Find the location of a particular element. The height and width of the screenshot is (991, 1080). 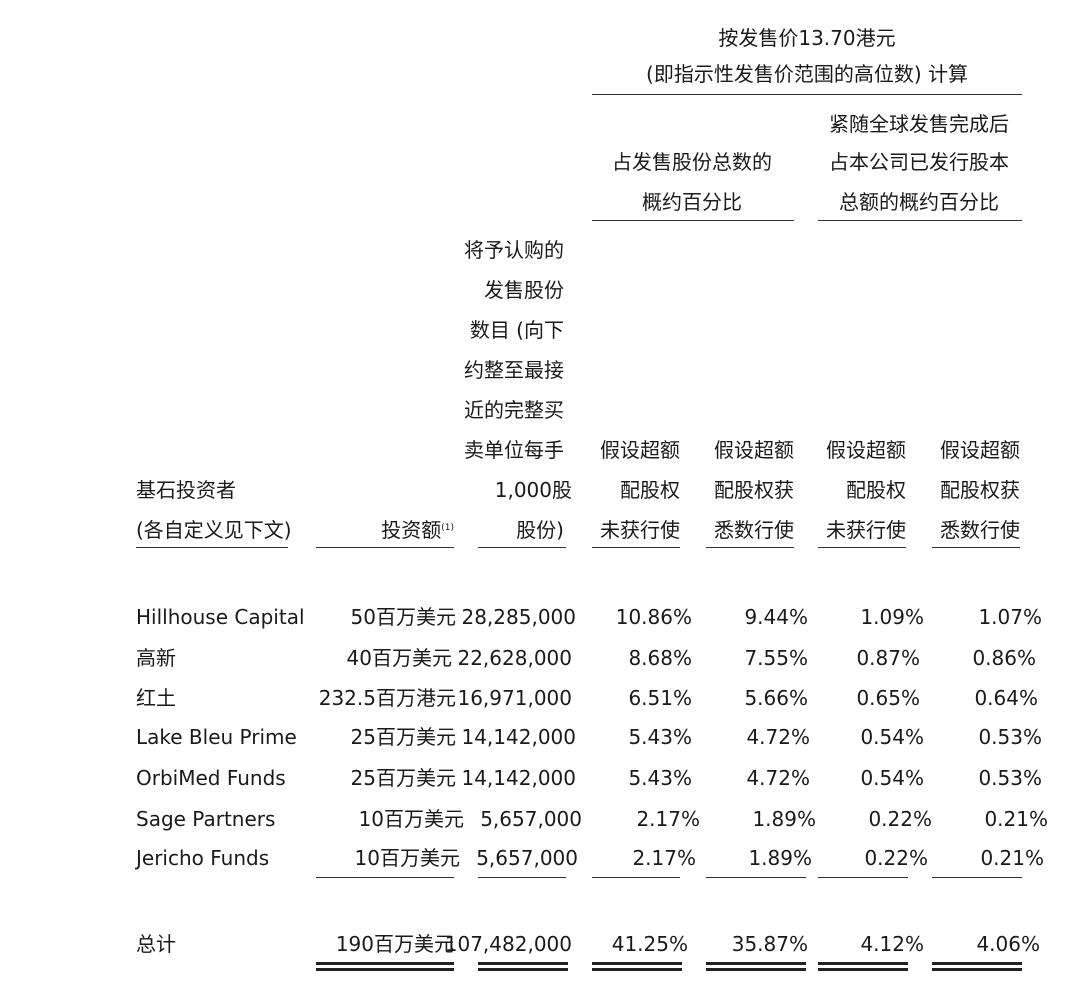

col-d-header-line3: 悉数行使 is located at coordinates (980, 530).